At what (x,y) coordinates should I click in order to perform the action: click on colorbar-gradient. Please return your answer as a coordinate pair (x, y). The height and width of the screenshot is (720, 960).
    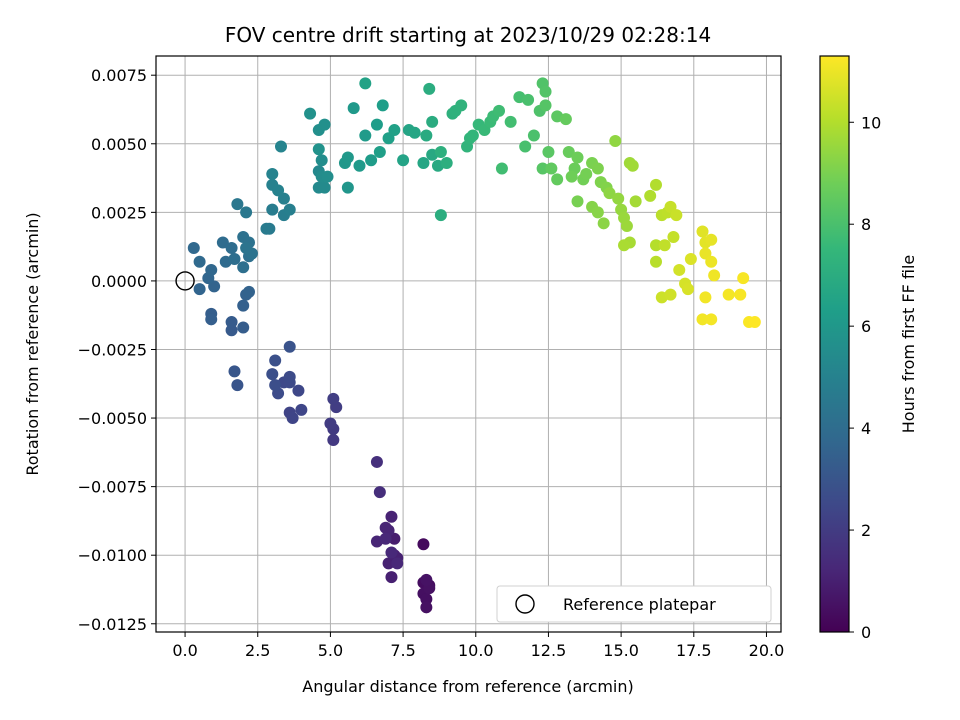
    Looking at the image, I should click on (834, 344).